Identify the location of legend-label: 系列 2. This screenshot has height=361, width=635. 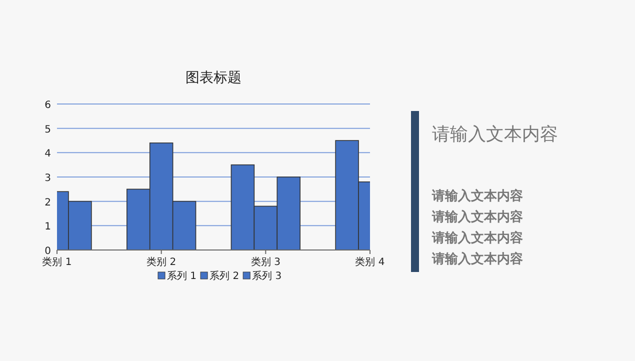
(225, 276).